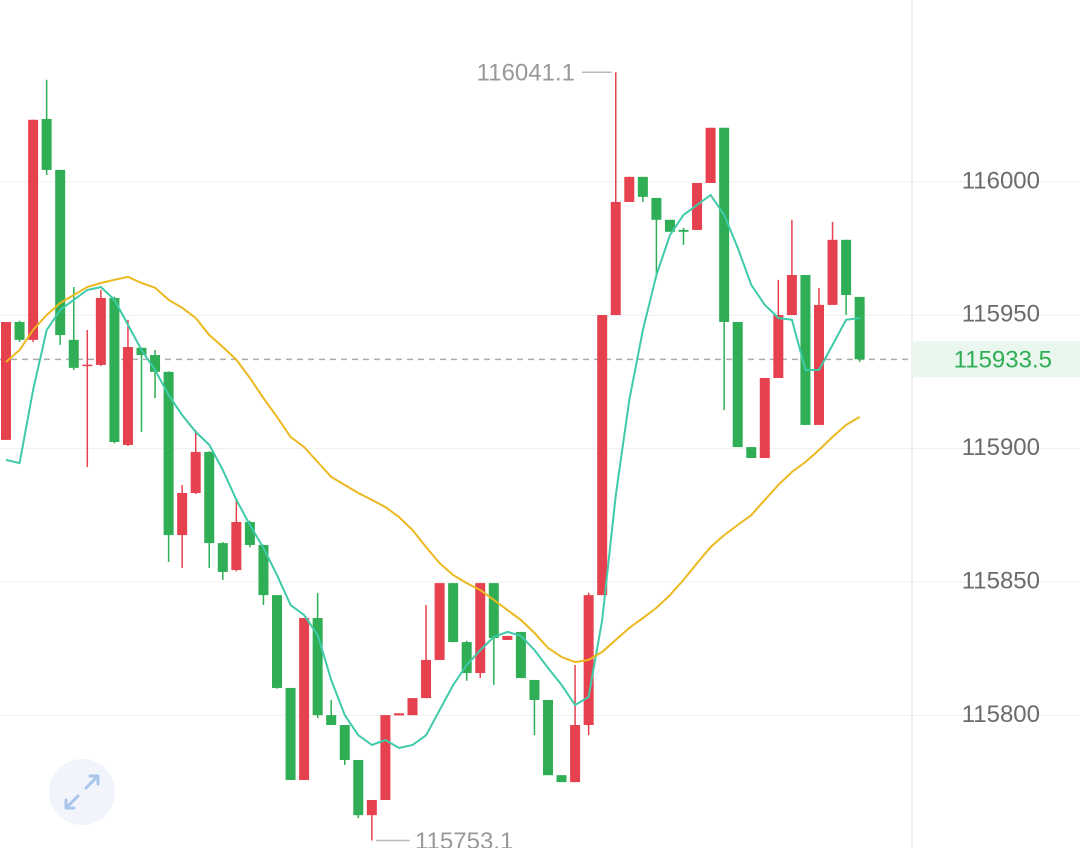 The height and width of the screenshot is (848, 1080). I want to click on y-tick-label: 115800, so click(1001, 714).